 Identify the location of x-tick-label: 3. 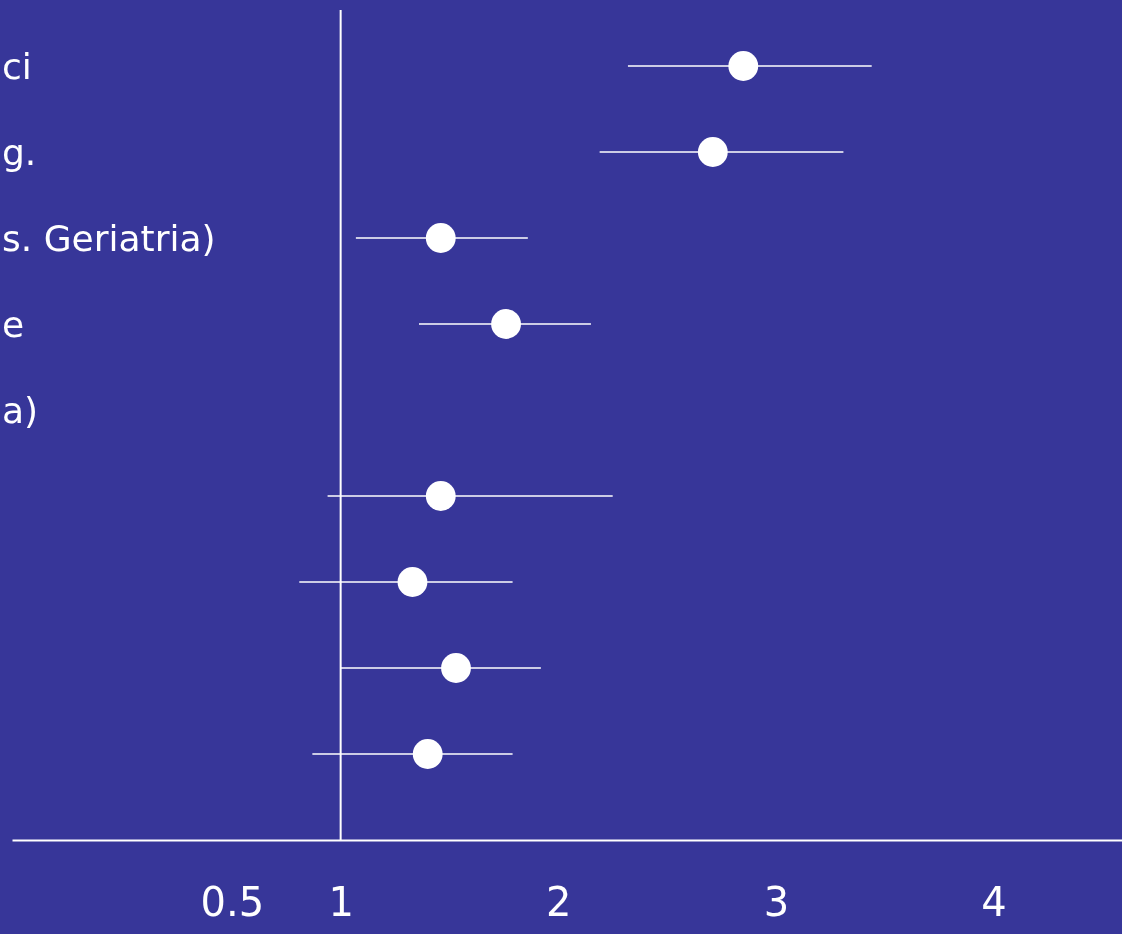
(776, 902).